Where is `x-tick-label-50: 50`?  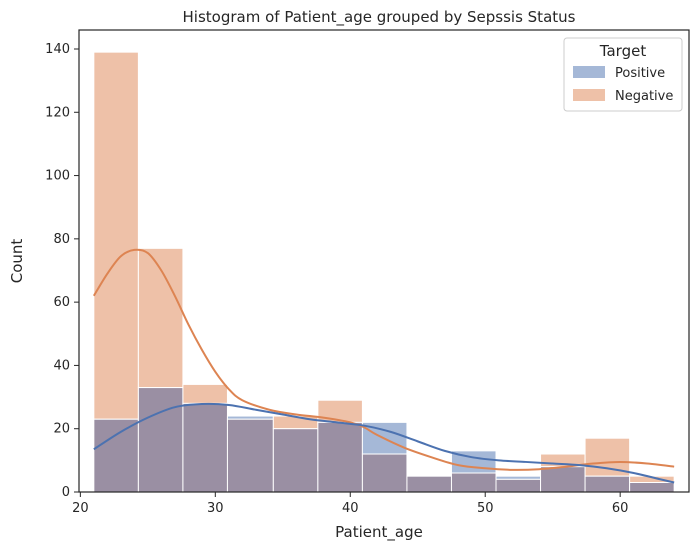
x-tick-label-50: 50 is located at coordinates (485, 508).